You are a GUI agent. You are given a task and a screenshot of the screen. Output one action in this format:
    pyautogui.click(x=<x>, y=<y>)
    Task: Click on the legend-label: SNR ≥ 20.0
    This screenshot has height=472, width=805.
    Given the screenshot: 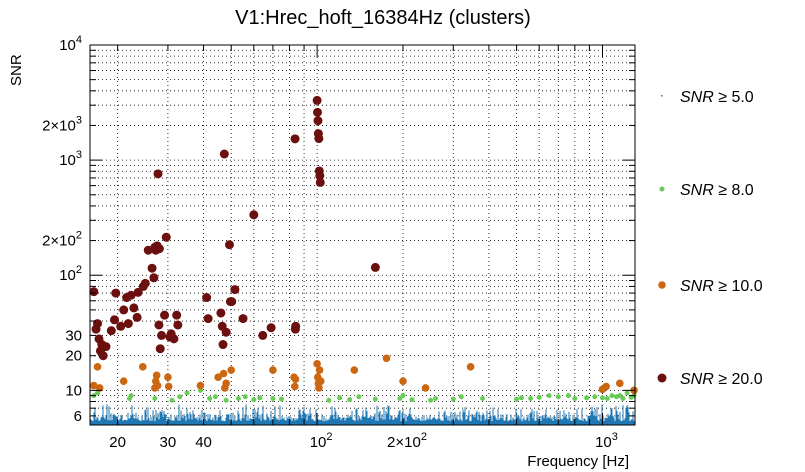 What is the action you would take?
    pyautogui.click(x=721, y=379)
    